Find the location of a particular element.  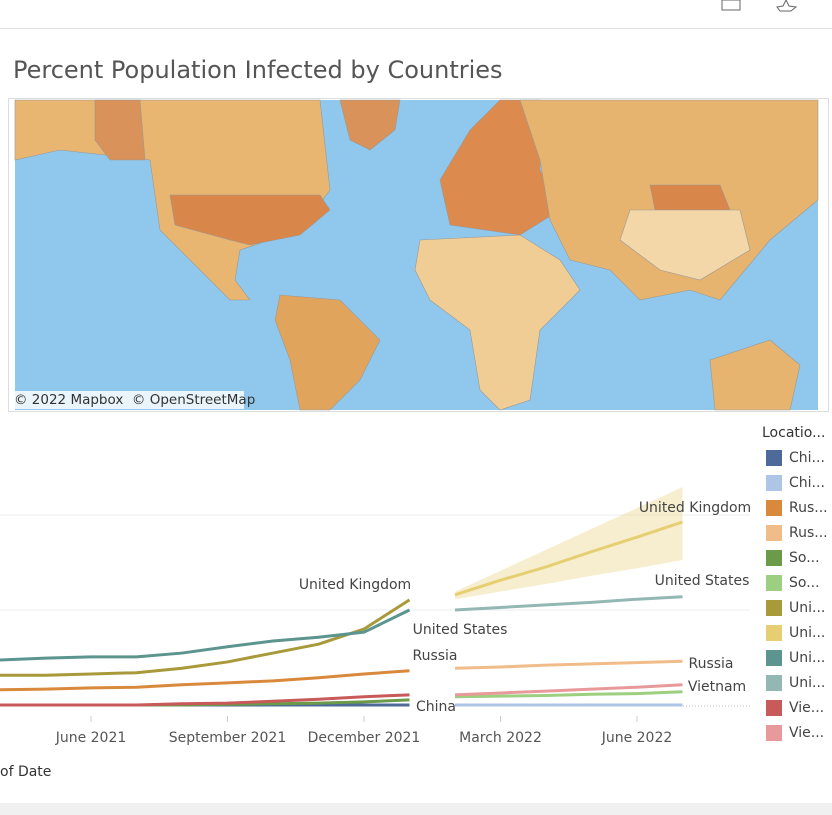

x-tick-label: September 2021 is located at coordinates (227, 738).